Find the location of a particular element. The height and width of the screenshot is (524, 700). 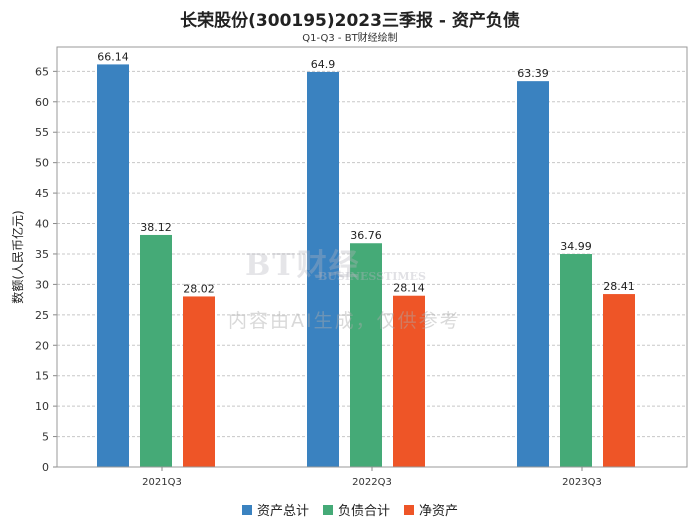

y-tick-label: 15 is located at coordinates (42, 376).